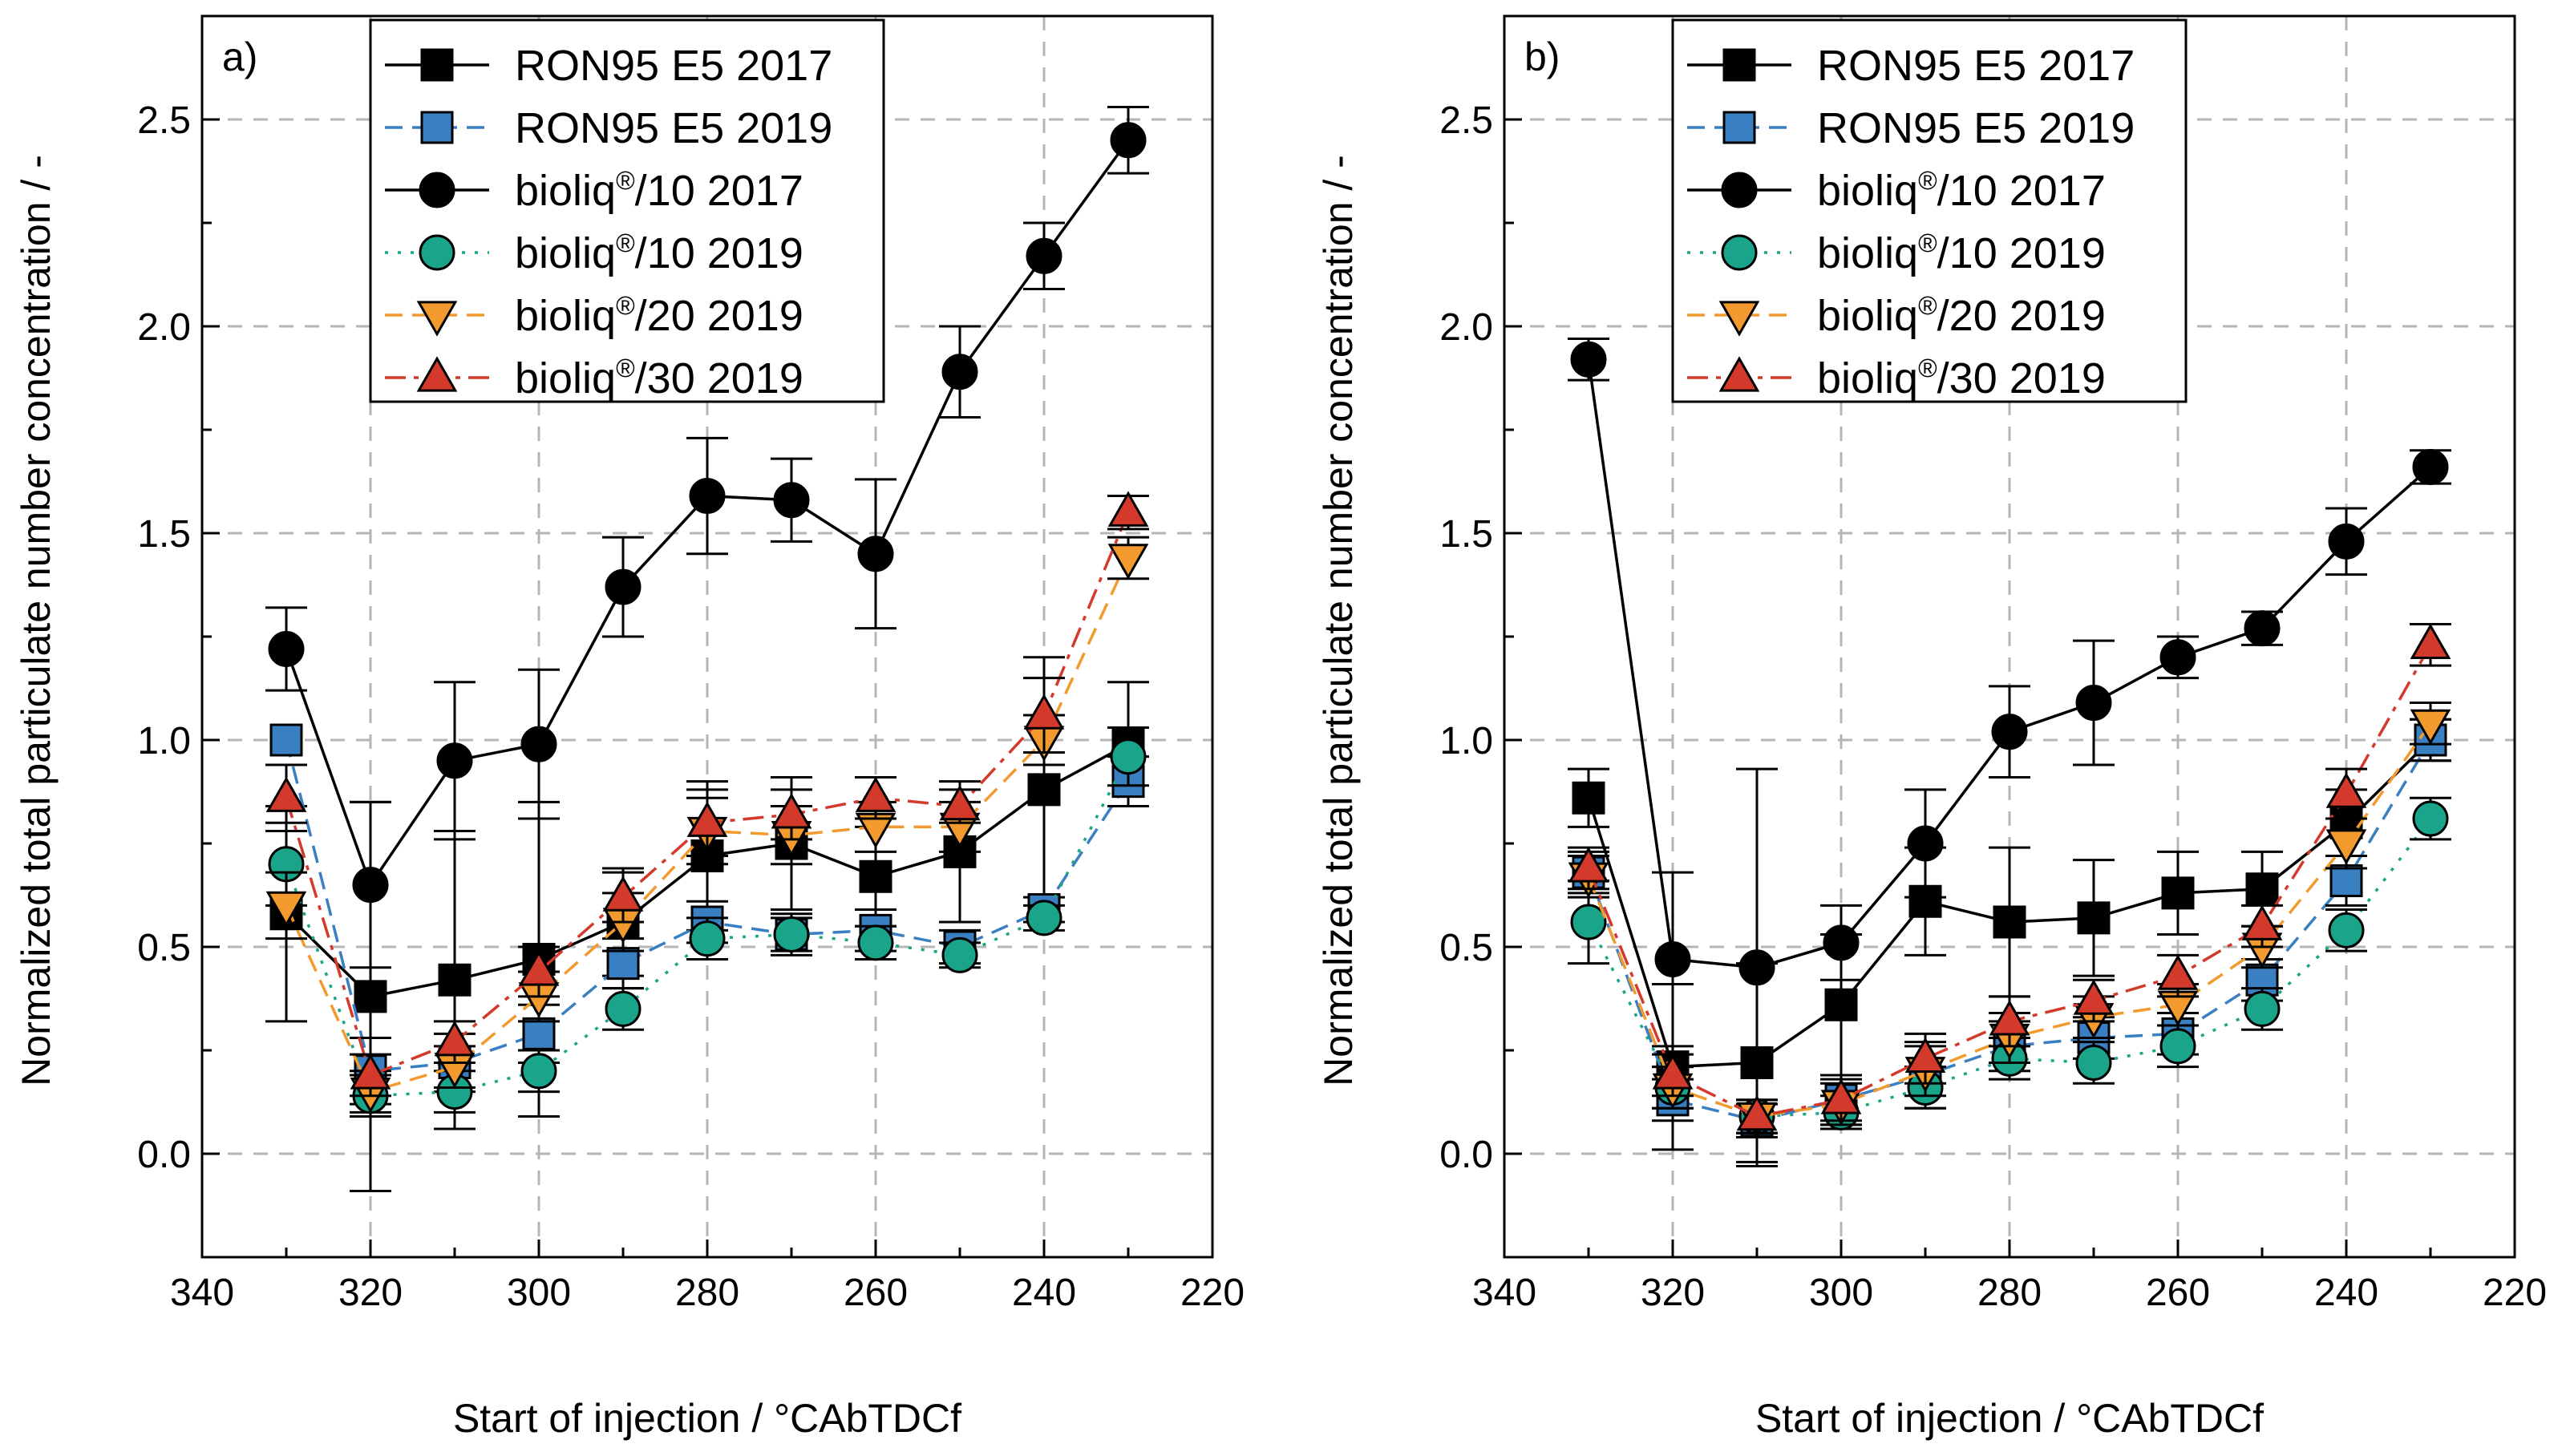  Describe the element at coordinates (673, 66) in the screenshot. I see `legend-entry: RON95 E5 2017` at that location.